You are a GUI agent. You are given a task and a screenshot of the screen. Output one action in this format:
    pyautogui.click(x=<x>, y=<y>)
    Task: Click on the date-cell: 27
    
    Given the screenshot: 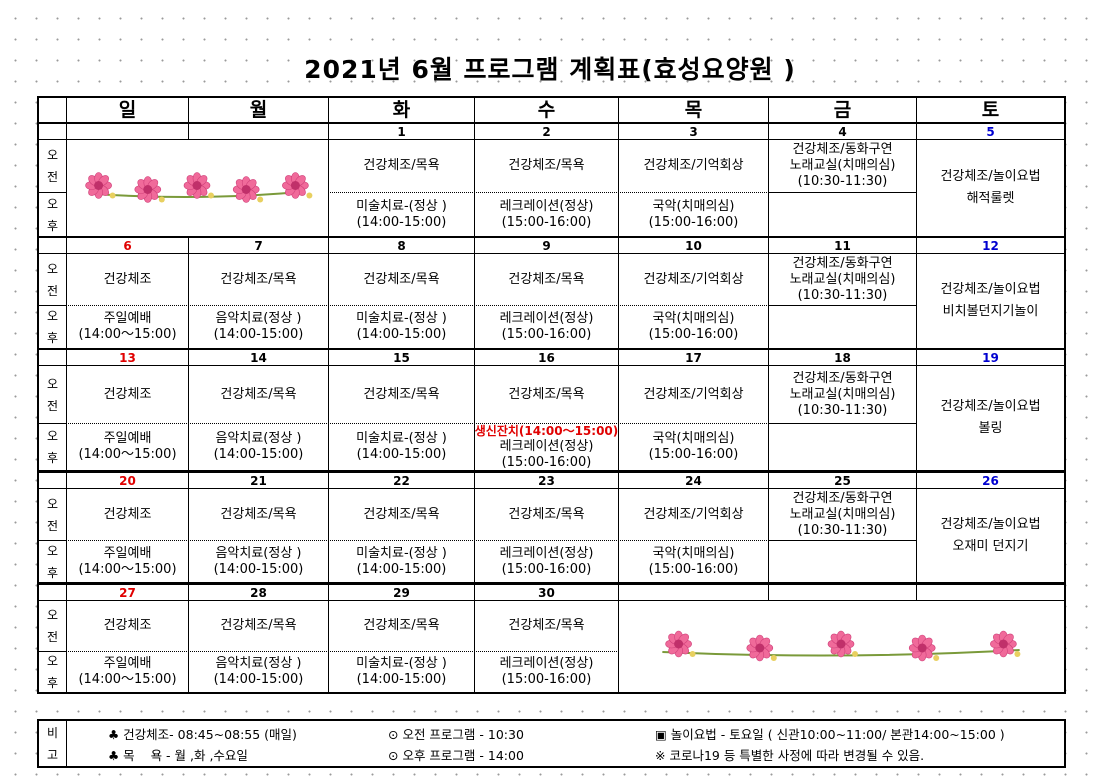 What is the action you would take?
    pyautogui.click(x=127, y=592)
    